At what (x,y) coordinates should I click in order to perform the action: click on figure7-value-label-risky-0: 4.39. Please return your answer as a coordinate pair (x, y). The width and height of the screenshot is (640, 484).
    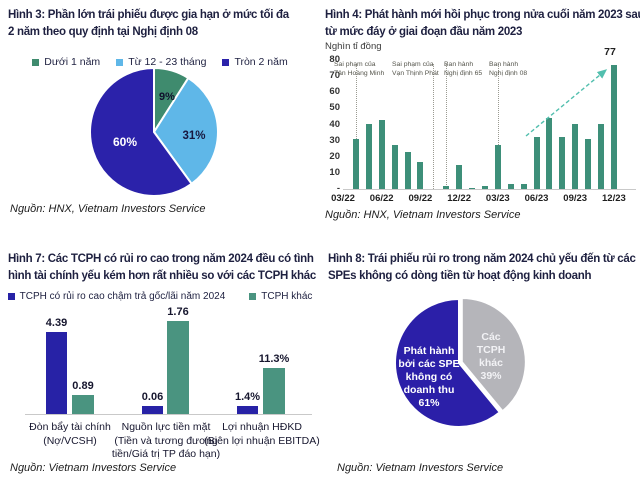
    Looking at the image, I should click on (56, 323).